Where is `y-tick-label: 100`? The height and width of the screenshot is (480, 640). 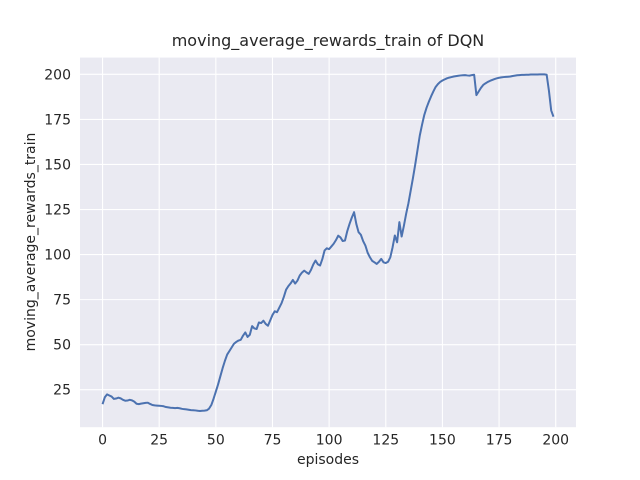
y-tick-label: 100 is located at coordinates (57, 256).